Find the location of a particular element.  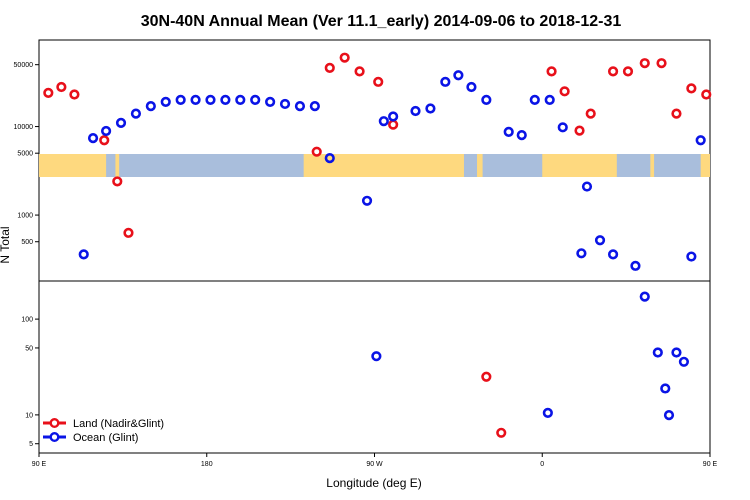

y-tick-label: 1000 is located at coordinates (25, 216).